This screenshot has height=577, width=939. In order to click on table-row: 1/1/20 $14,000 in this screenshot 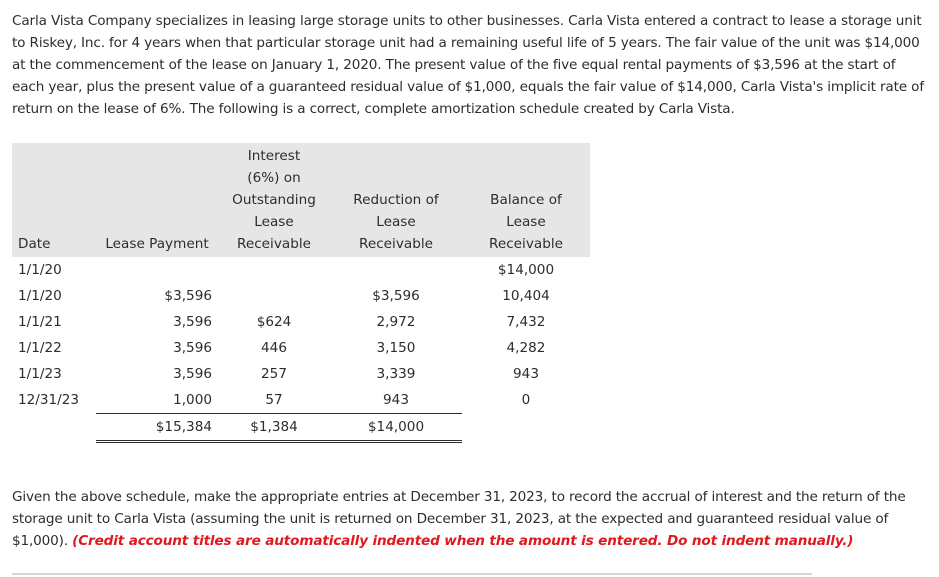, I will do `click(301, 270)`.